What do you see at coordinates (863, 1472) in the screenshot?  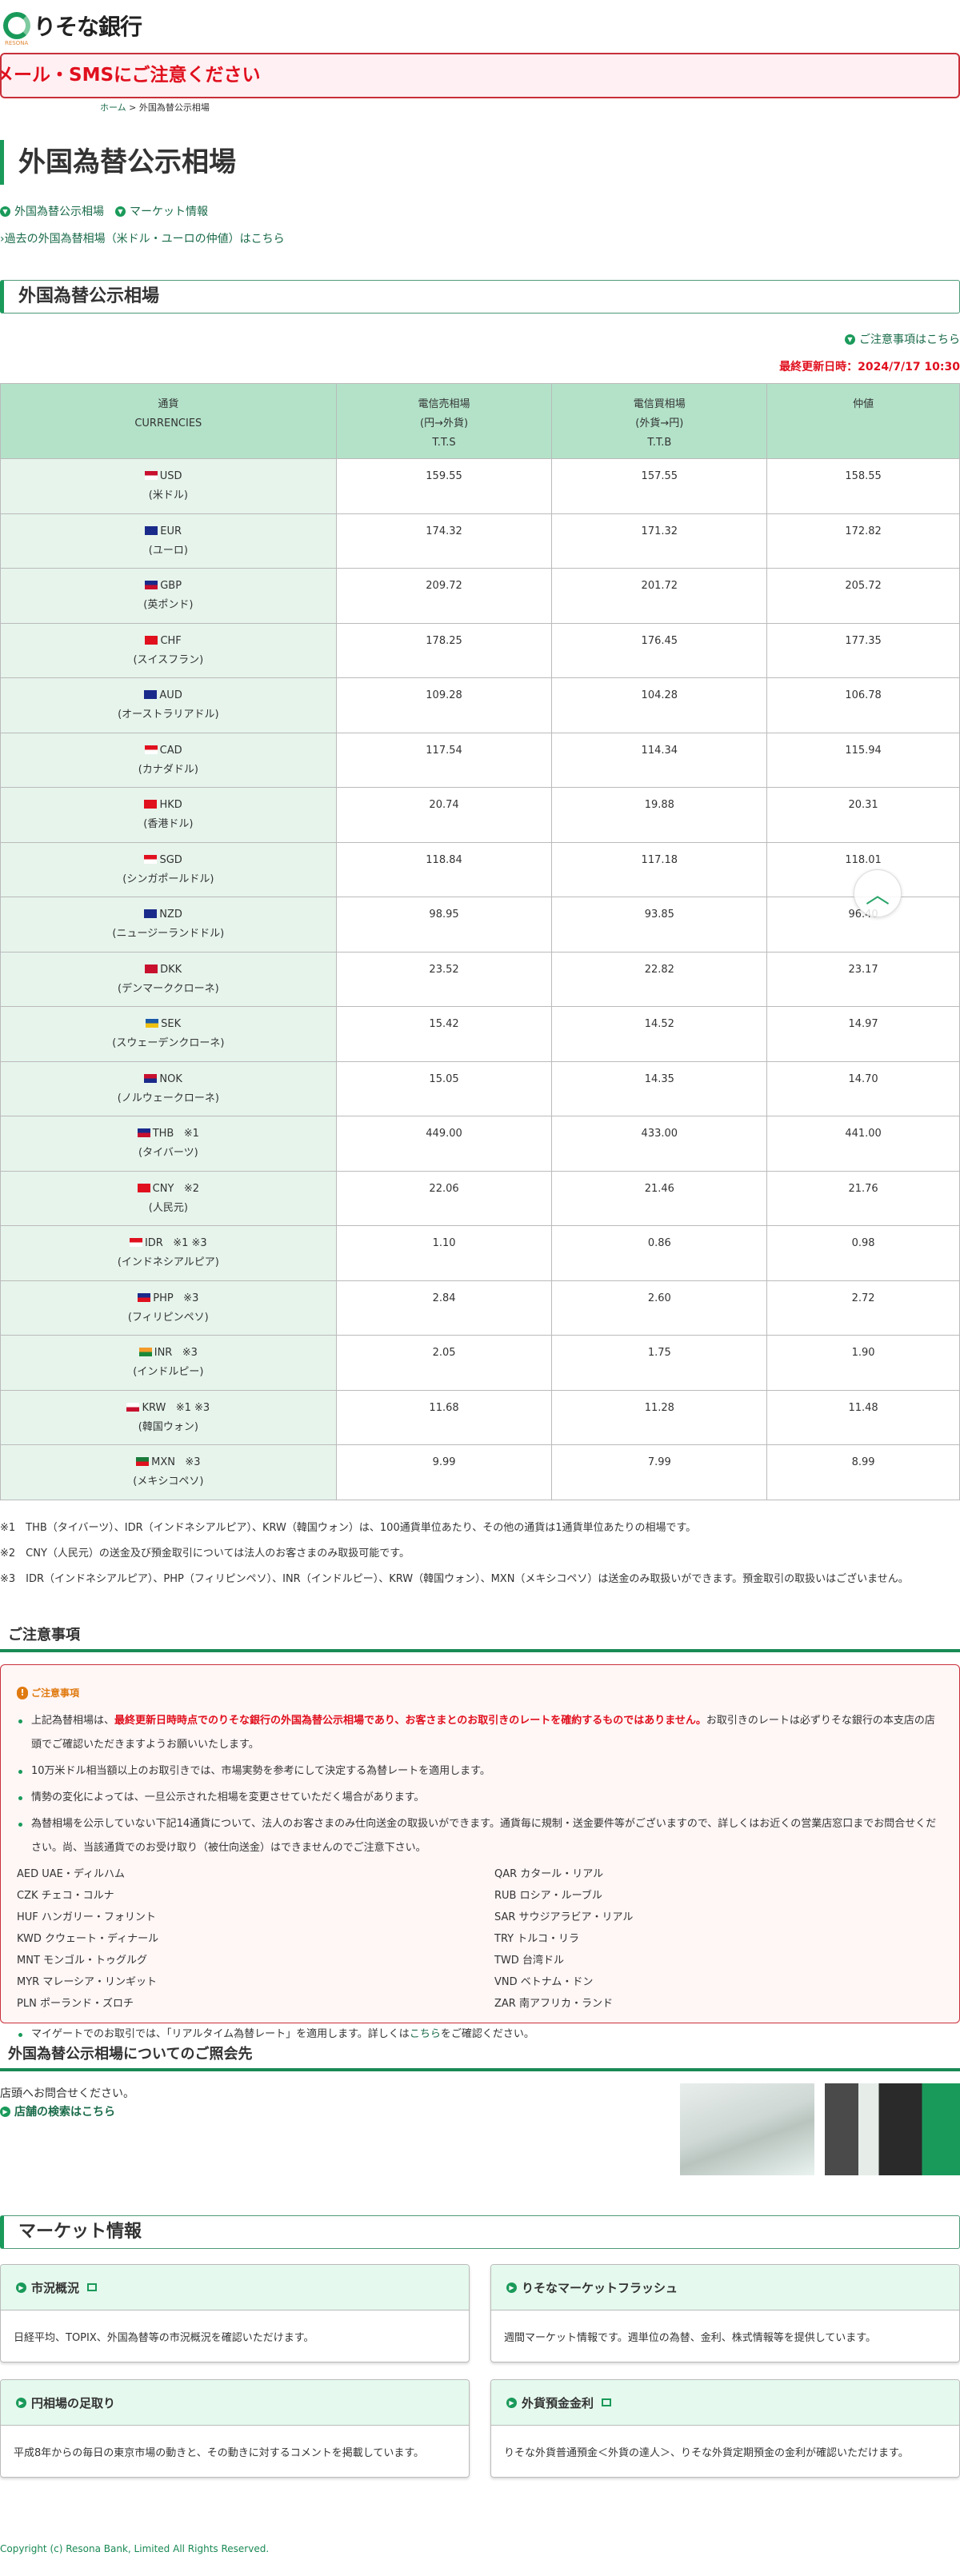 I see `mid-cell: 8.99` at bounding box center [863, 1472].